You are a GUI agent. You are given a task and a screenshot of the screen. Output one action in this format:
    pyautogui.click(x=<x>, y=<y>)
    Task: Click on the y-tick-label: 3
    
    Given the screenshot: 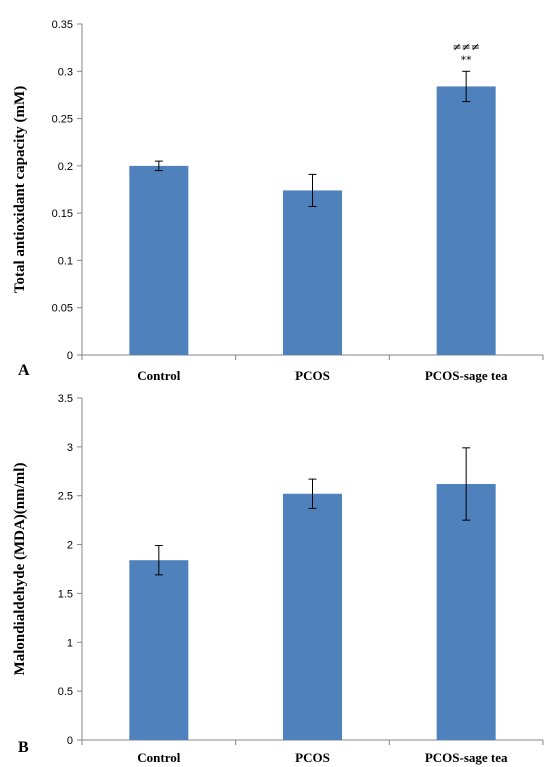 What is the action you would take?
    pyautogui.click(x=70, y=448)
    